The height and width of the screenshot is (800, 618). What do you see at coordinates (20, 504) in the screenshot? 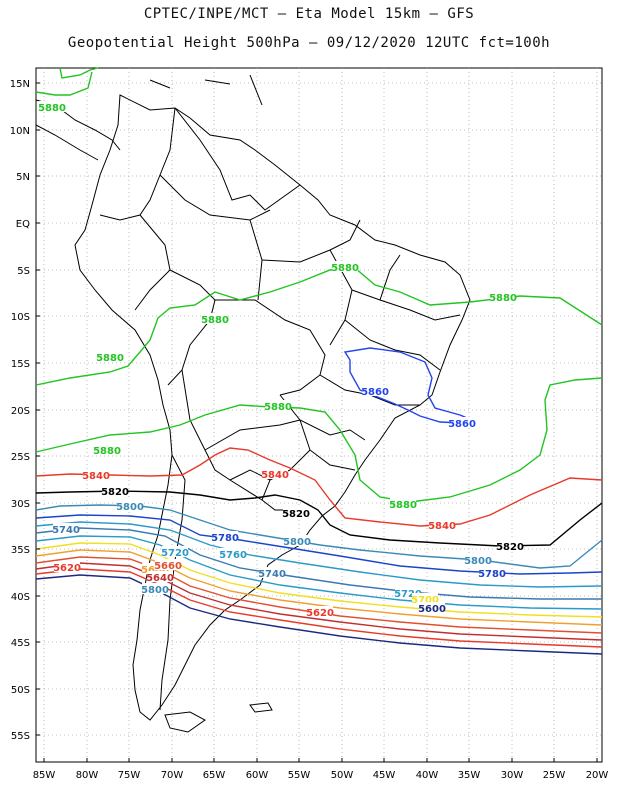
I see `lat-tick-label: 30S` at bounding box center [20, 504].